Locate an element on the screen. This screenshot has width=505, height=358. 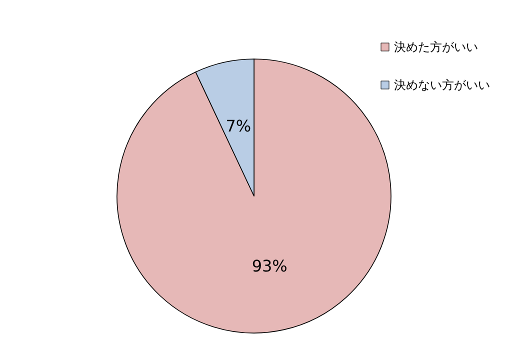
data-label: 93% is located at coordinates (270, 266).